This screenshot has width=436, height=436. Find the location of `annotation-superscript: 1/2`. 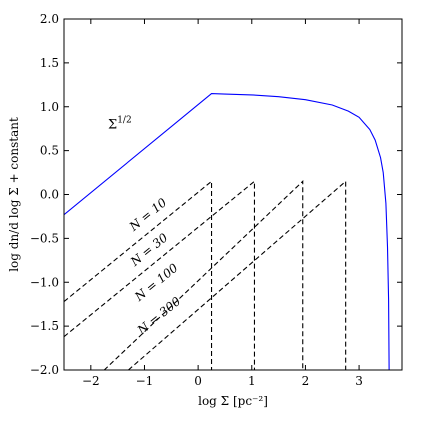

annotation-superscript: 1/2 is located at coordinates (124, 121).